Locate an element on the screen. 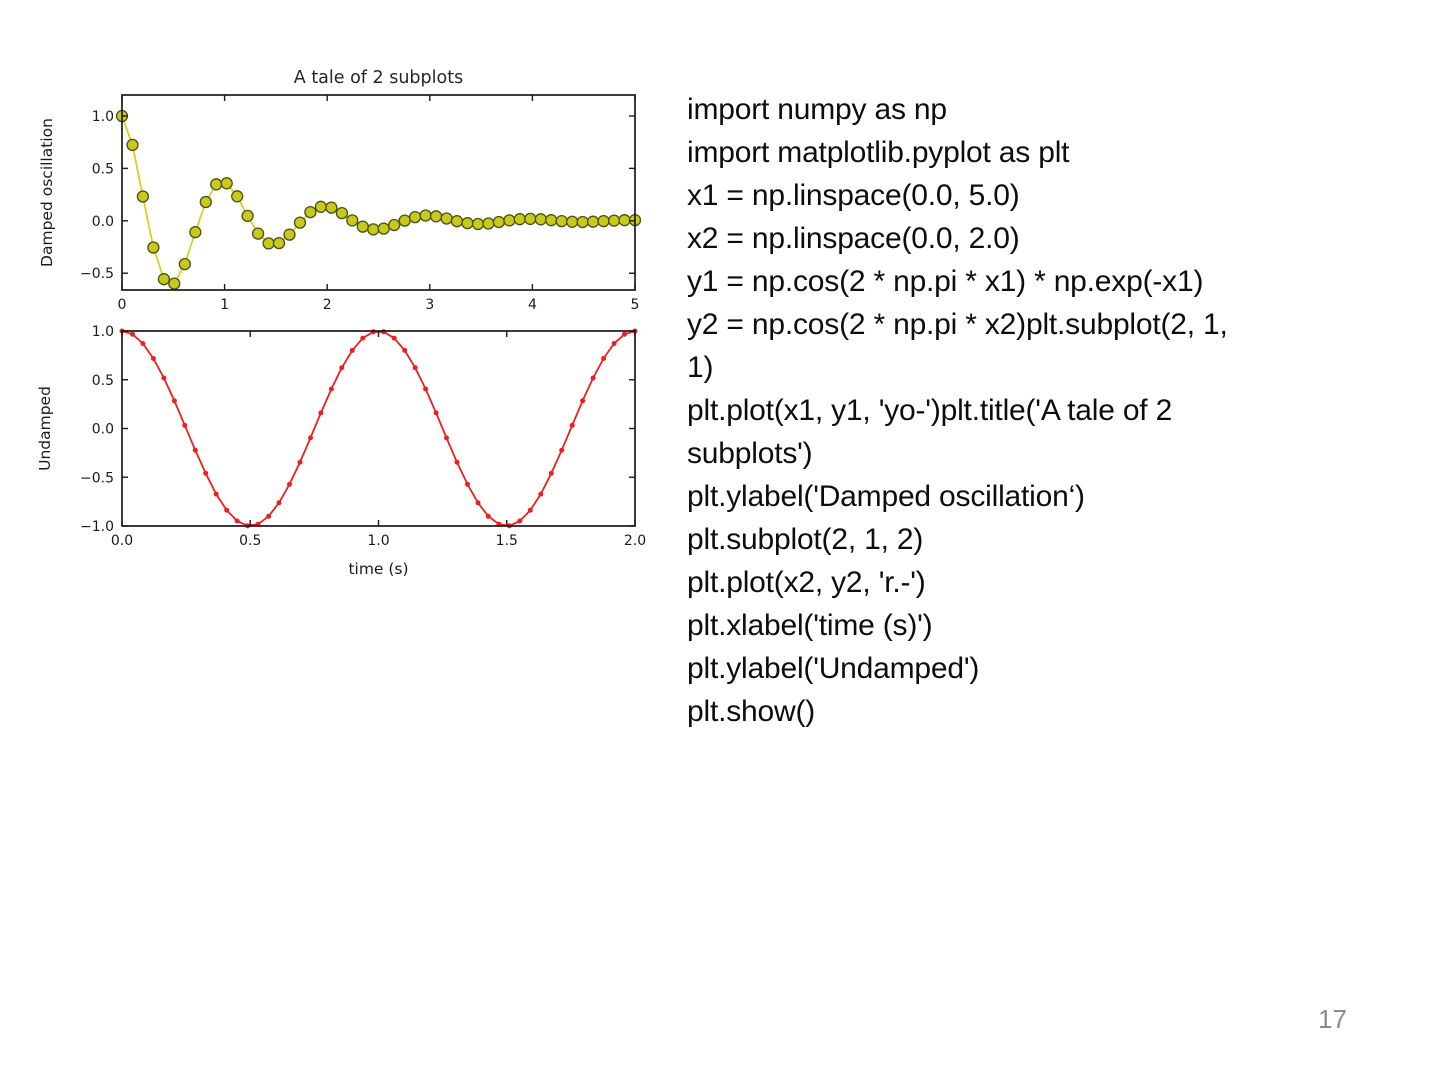  code-line: plt.plot(x2, y2, 'r.-') is located at coordinates (806, 582).